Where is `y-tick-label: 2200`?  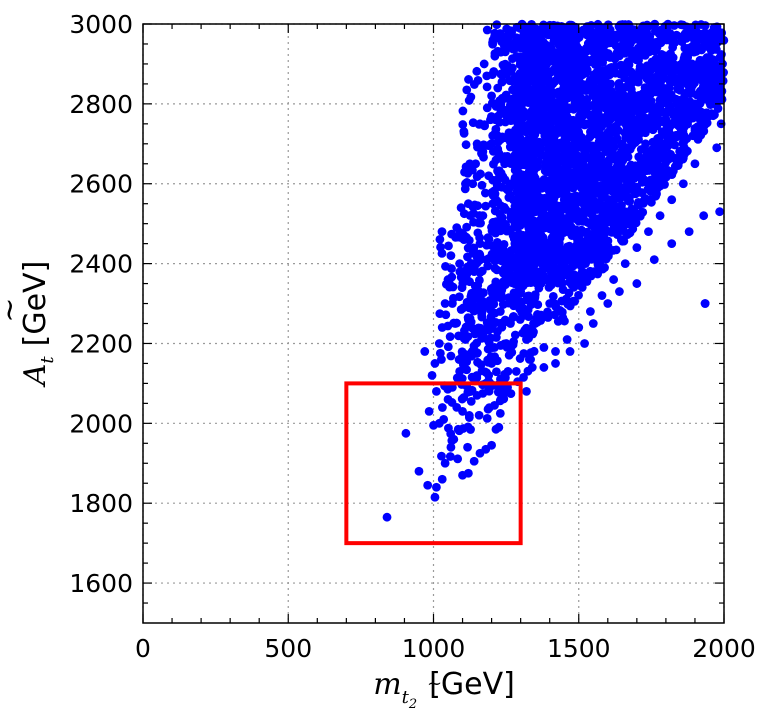 y-tick-label: 2200 is located at coordinates (101, 343).